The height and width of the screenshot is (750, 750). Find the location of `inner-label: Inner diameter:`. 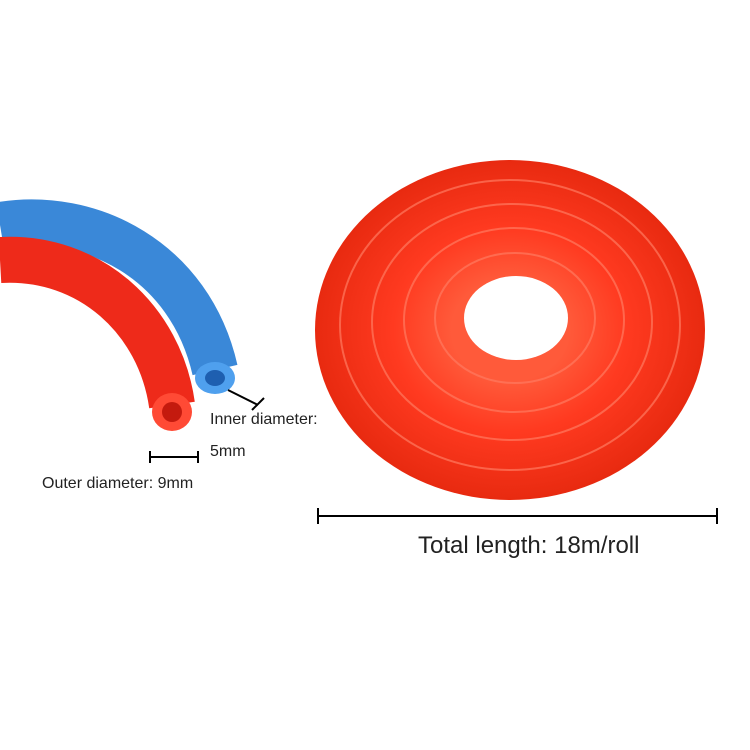

inner-label: Inner diameter: is located at coordinates (264, 419).